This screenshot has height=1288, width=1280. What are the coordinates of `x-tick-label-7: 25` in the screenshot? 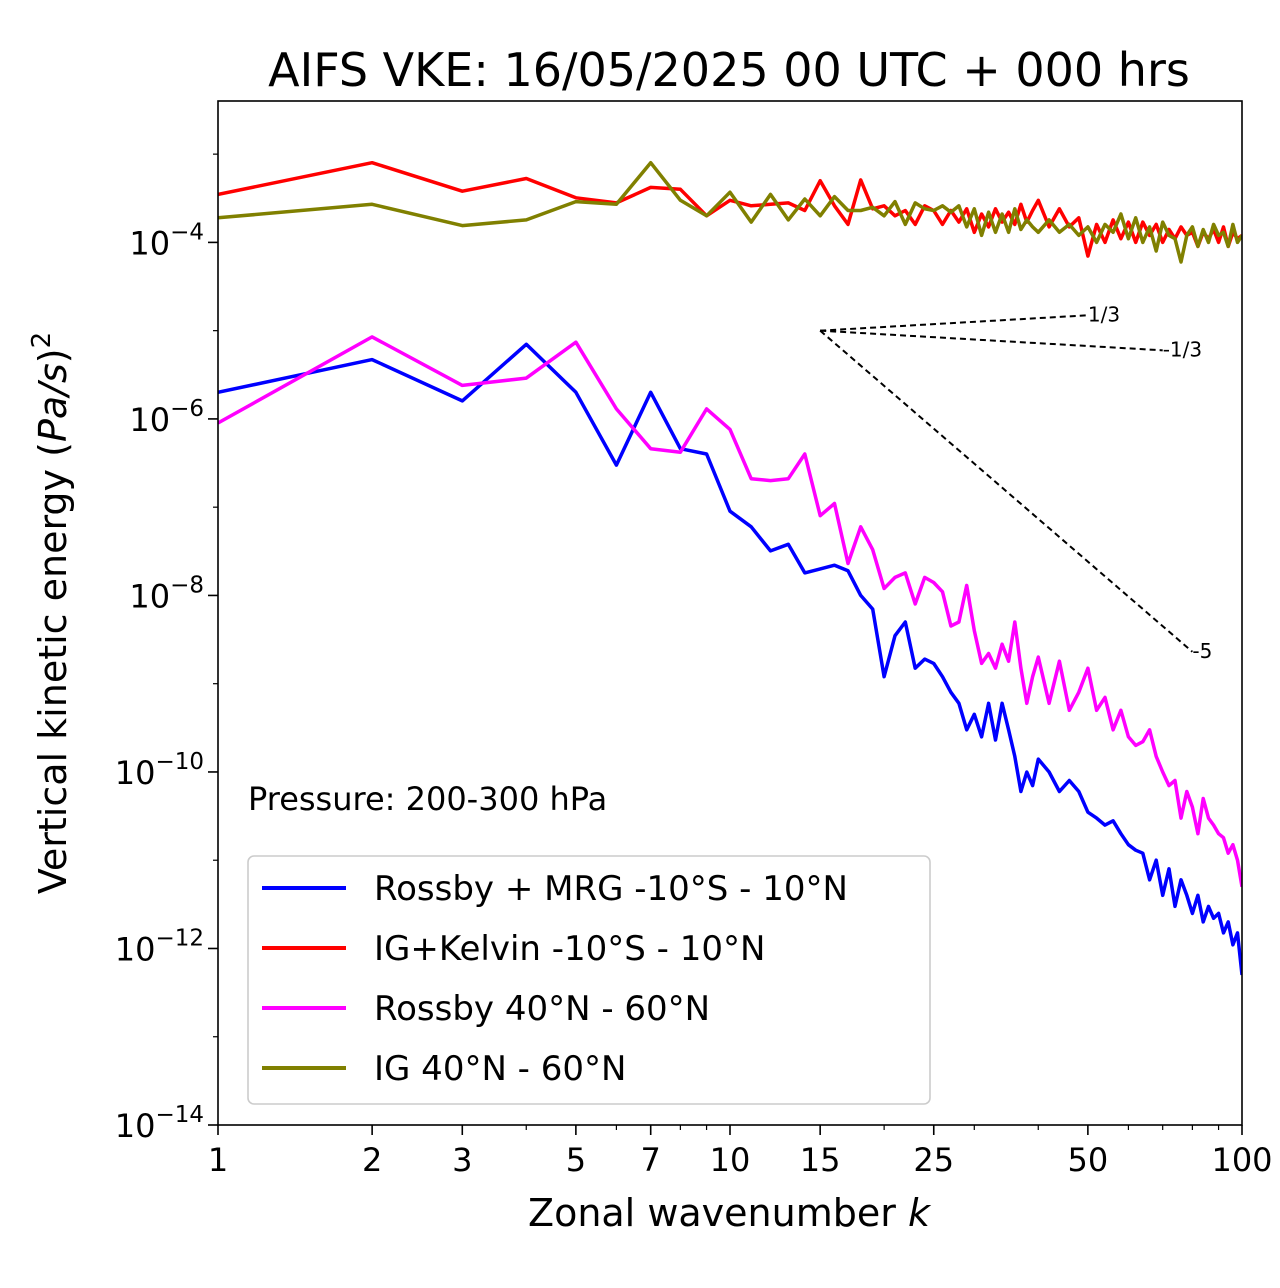 It's located at (933, 1160).